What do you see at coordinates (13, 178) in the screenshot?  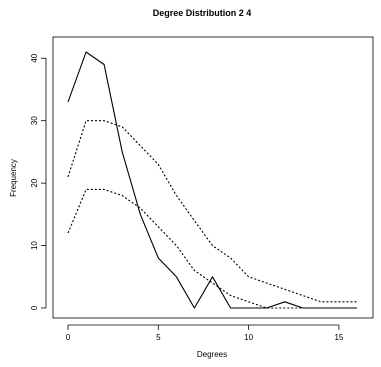 I see `y-axis-label: Frequency` at bounding box center [13, 178].